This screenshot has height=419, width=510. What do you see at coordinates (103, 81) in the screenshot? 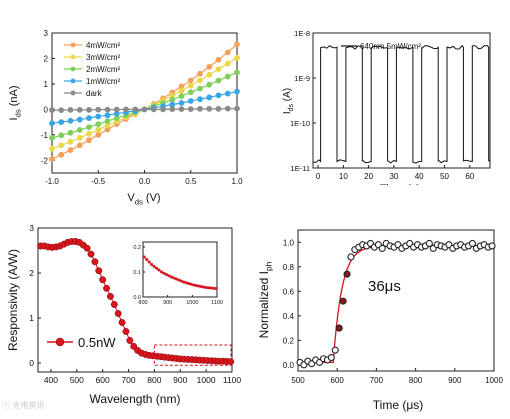
I see `legend-label: 1mW/cm²` at bounding box center [103, 81].